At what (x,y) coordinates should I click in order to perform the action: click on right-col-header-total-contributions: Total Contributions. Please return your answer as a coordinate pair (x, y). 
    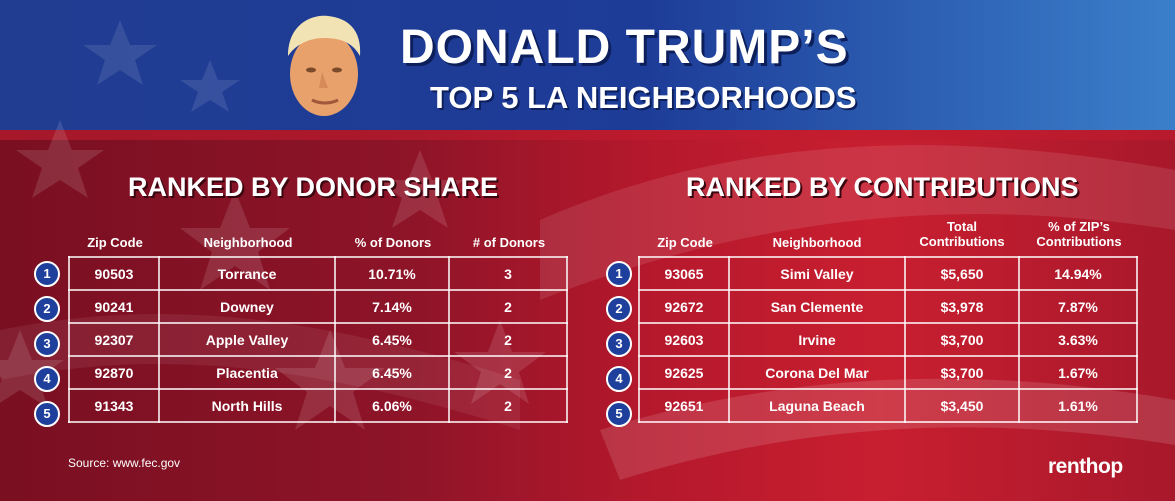
    Looking at the image, I should click on (962, 234).